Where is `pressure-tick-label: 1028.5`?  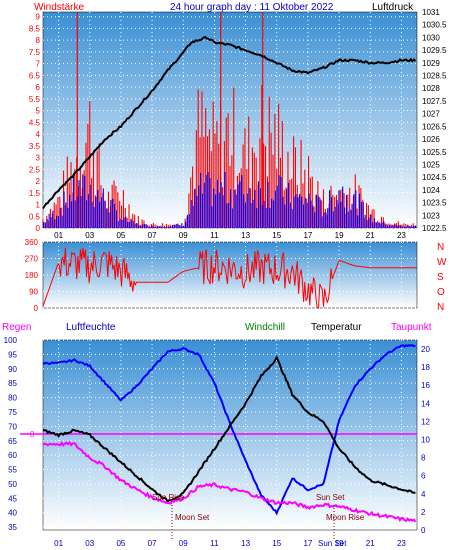 pressure-tick-label: 1028.5 is located at coordinates (434, 76).